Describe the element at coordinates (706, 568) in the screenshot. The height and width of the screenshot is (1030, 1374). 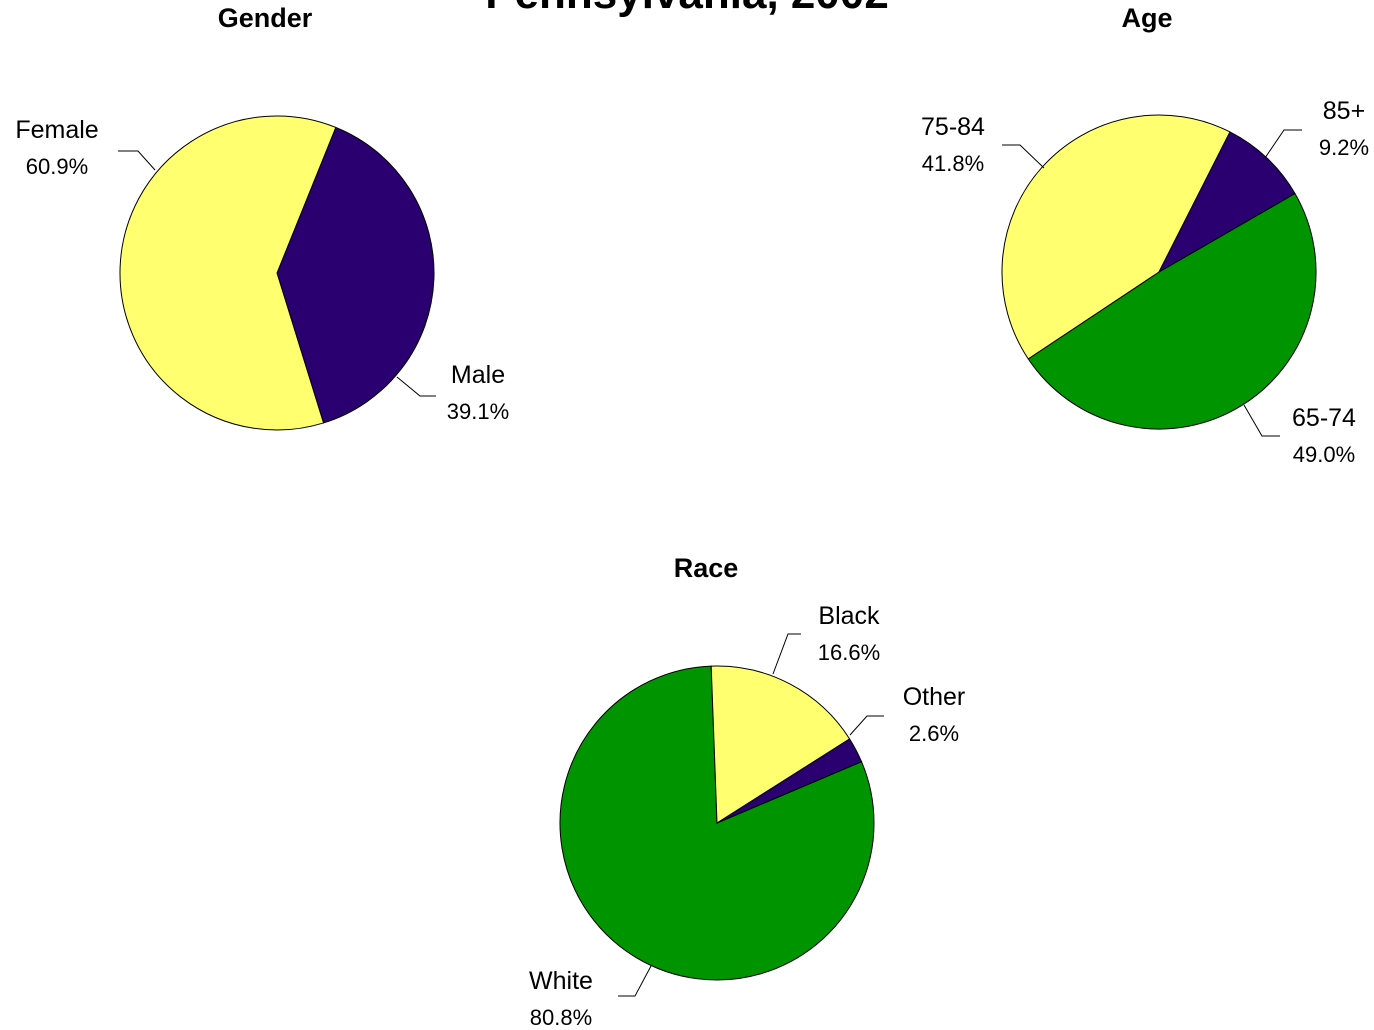
I see `race-chart-title: Race` at that location.